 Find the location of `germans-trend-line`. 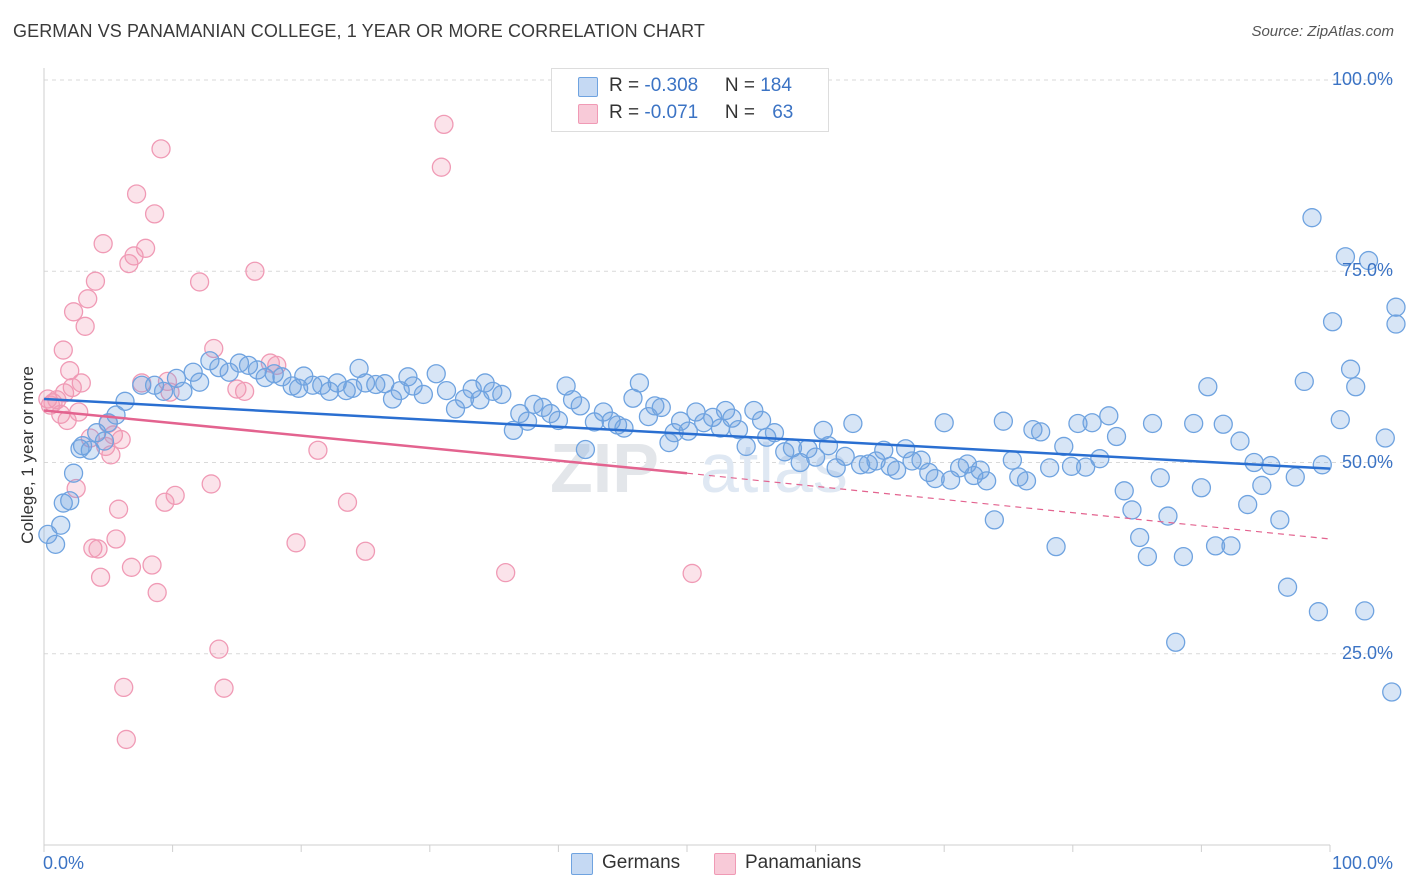

germans-trend-line is located at coordinates (687, 433).